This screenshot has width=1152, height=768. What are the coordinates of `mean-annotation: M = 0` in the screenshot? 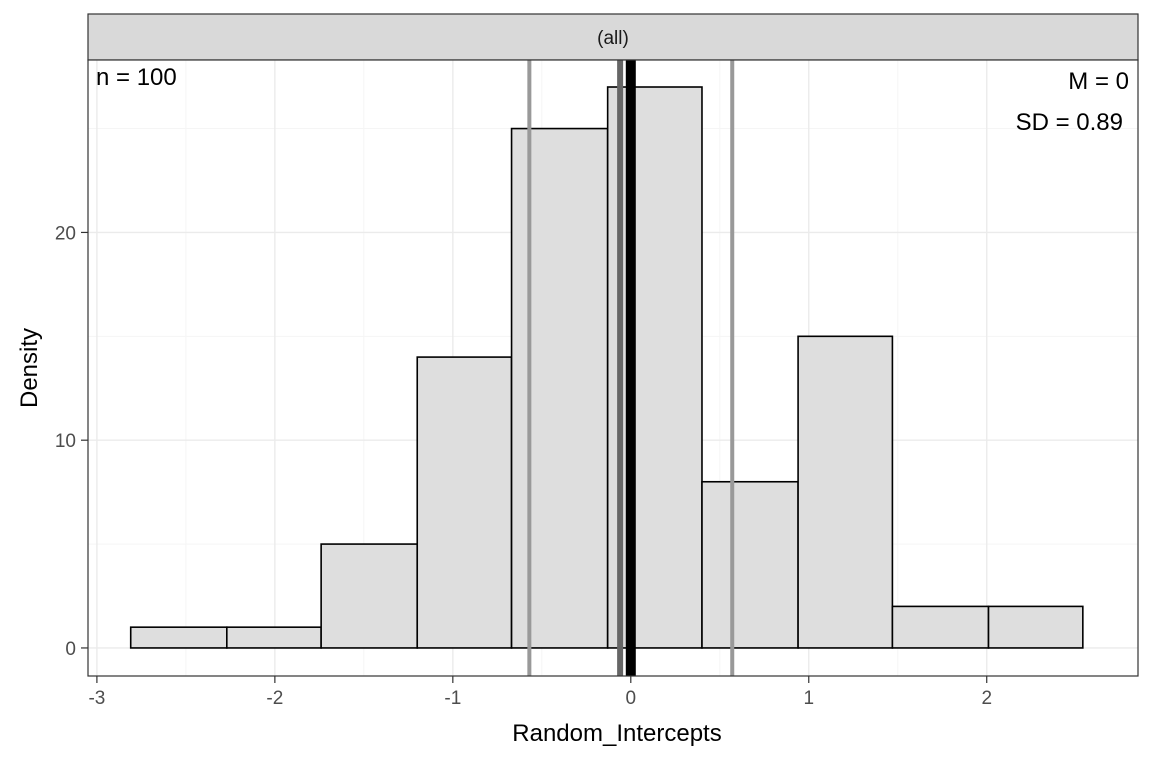 It's located at (1098, 81).